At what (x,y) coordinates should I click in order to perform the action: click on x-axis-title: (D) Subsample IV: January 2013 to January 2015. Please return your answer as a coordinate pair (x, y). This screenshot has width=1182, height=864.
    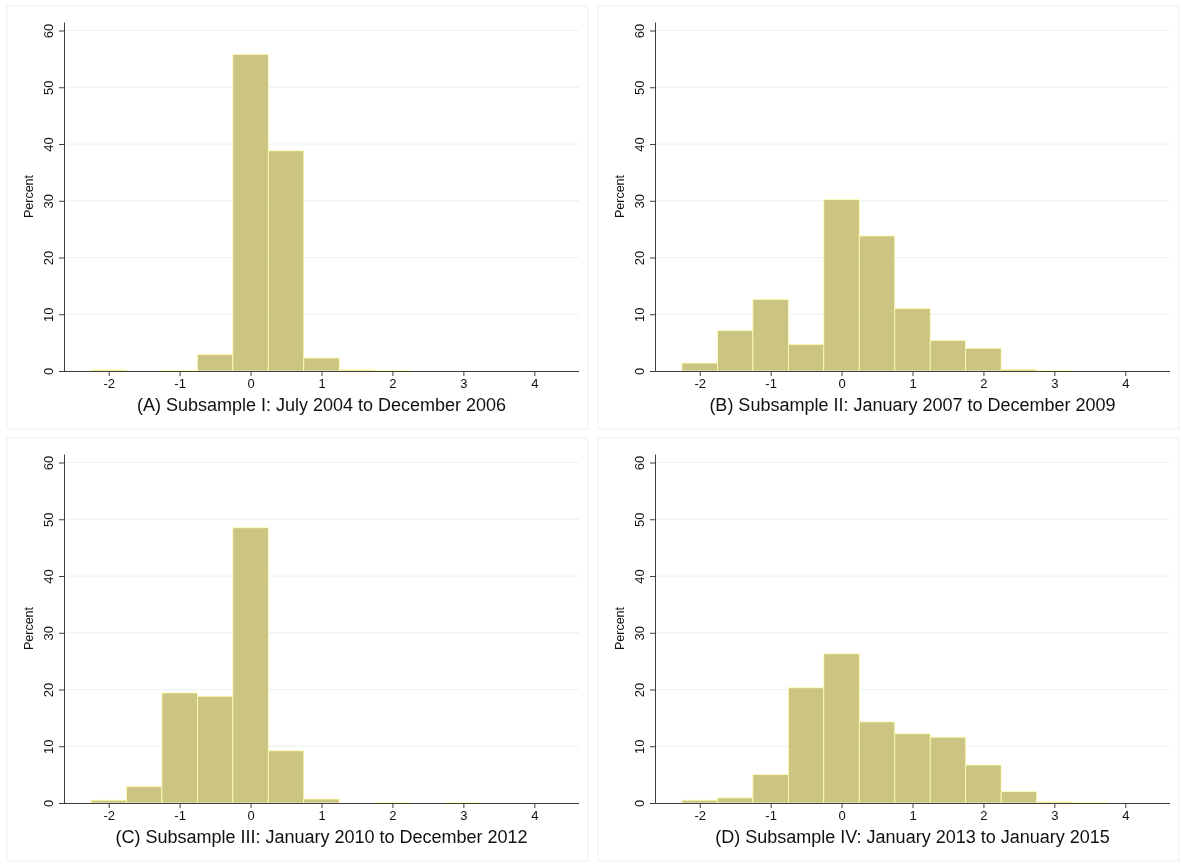
    Looking at the image, I should click on (912, 837).